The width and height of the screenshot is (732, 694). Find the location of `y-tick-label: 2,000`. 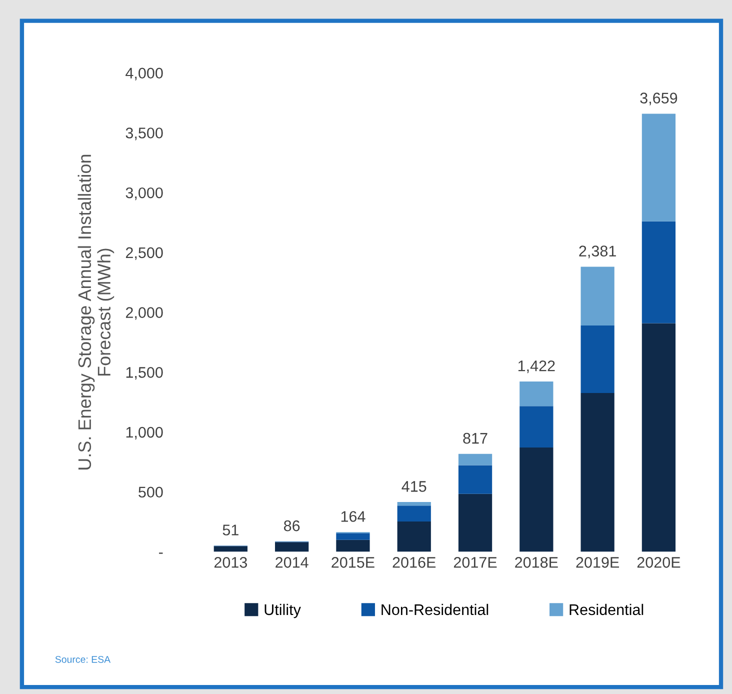

y-tick-label: 2,000 is located at coordinates (144, 313).